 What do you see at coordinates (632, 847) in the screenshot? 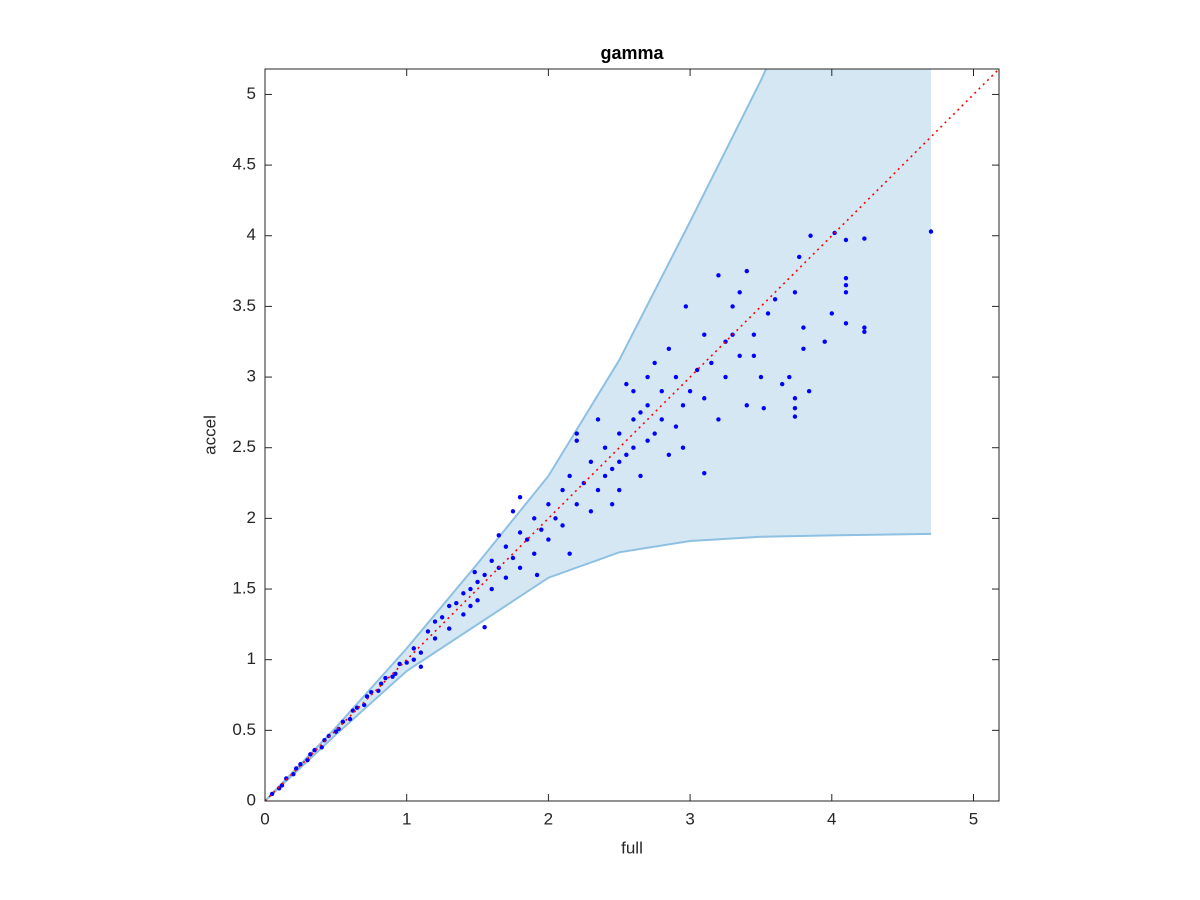
I see `x-axis-label: full` at bounding box center [632, 847].